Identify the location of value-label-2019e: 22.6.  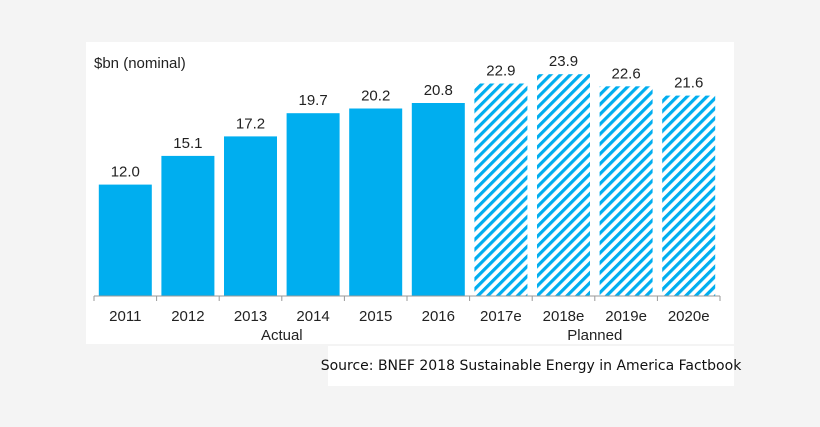
(625, 73).